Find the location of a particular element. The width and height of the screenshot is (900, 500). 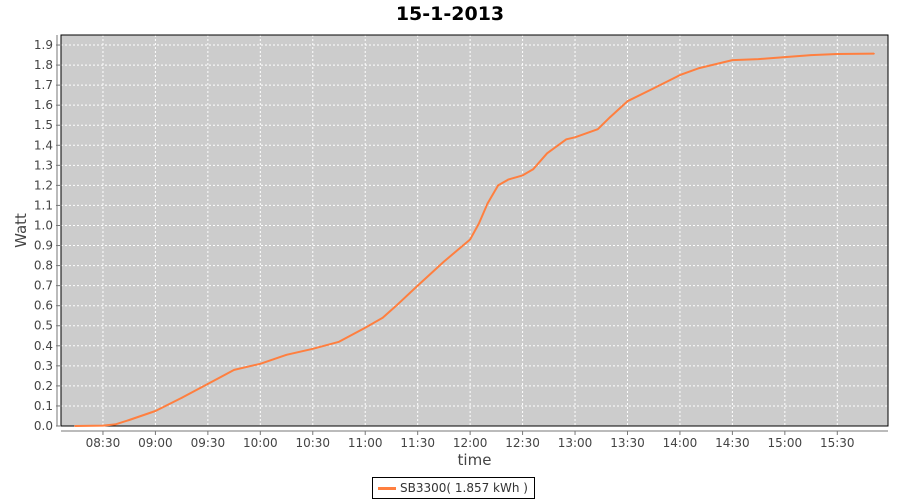

x-tick-label: 12:30 is located at coordinates (522, 443).